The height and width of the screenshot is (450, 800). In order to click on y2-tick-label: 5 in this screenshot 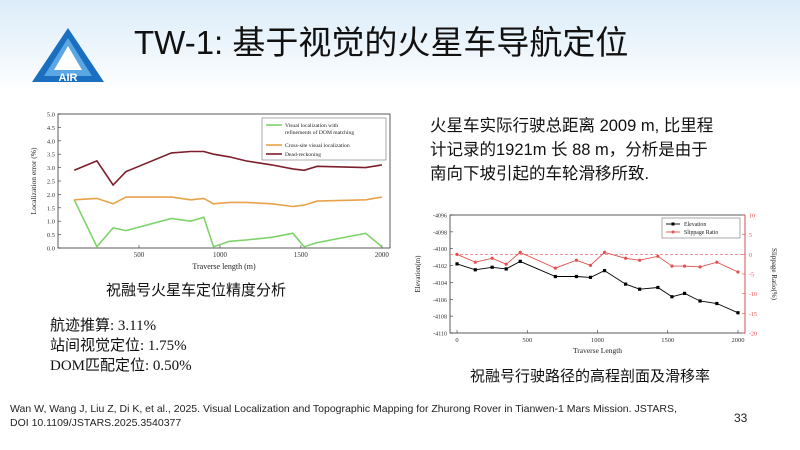, I will do `click(750, 236)`.